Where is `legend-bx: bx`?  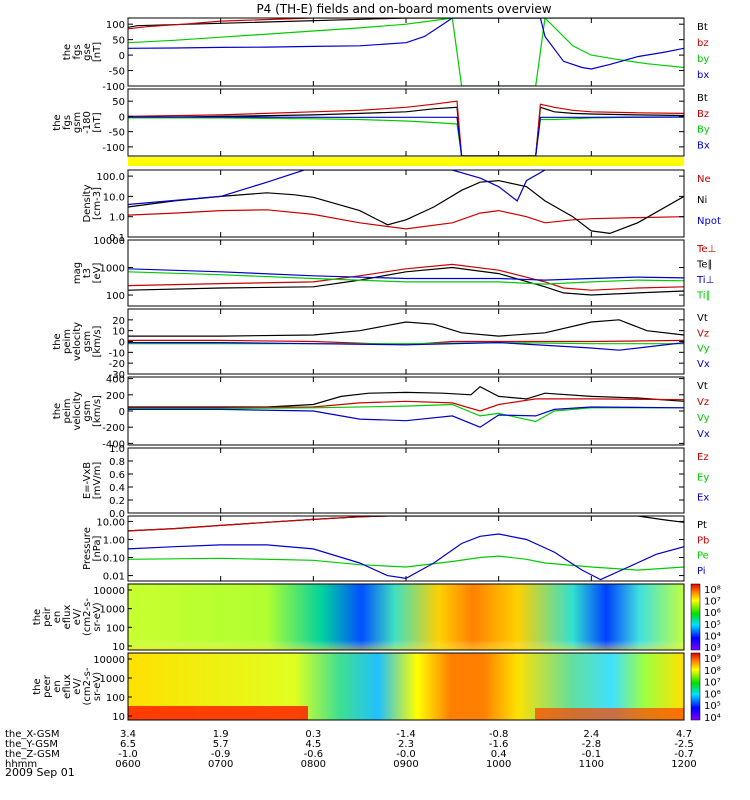 legend-bx: bx is located at coordinates (703, 75).